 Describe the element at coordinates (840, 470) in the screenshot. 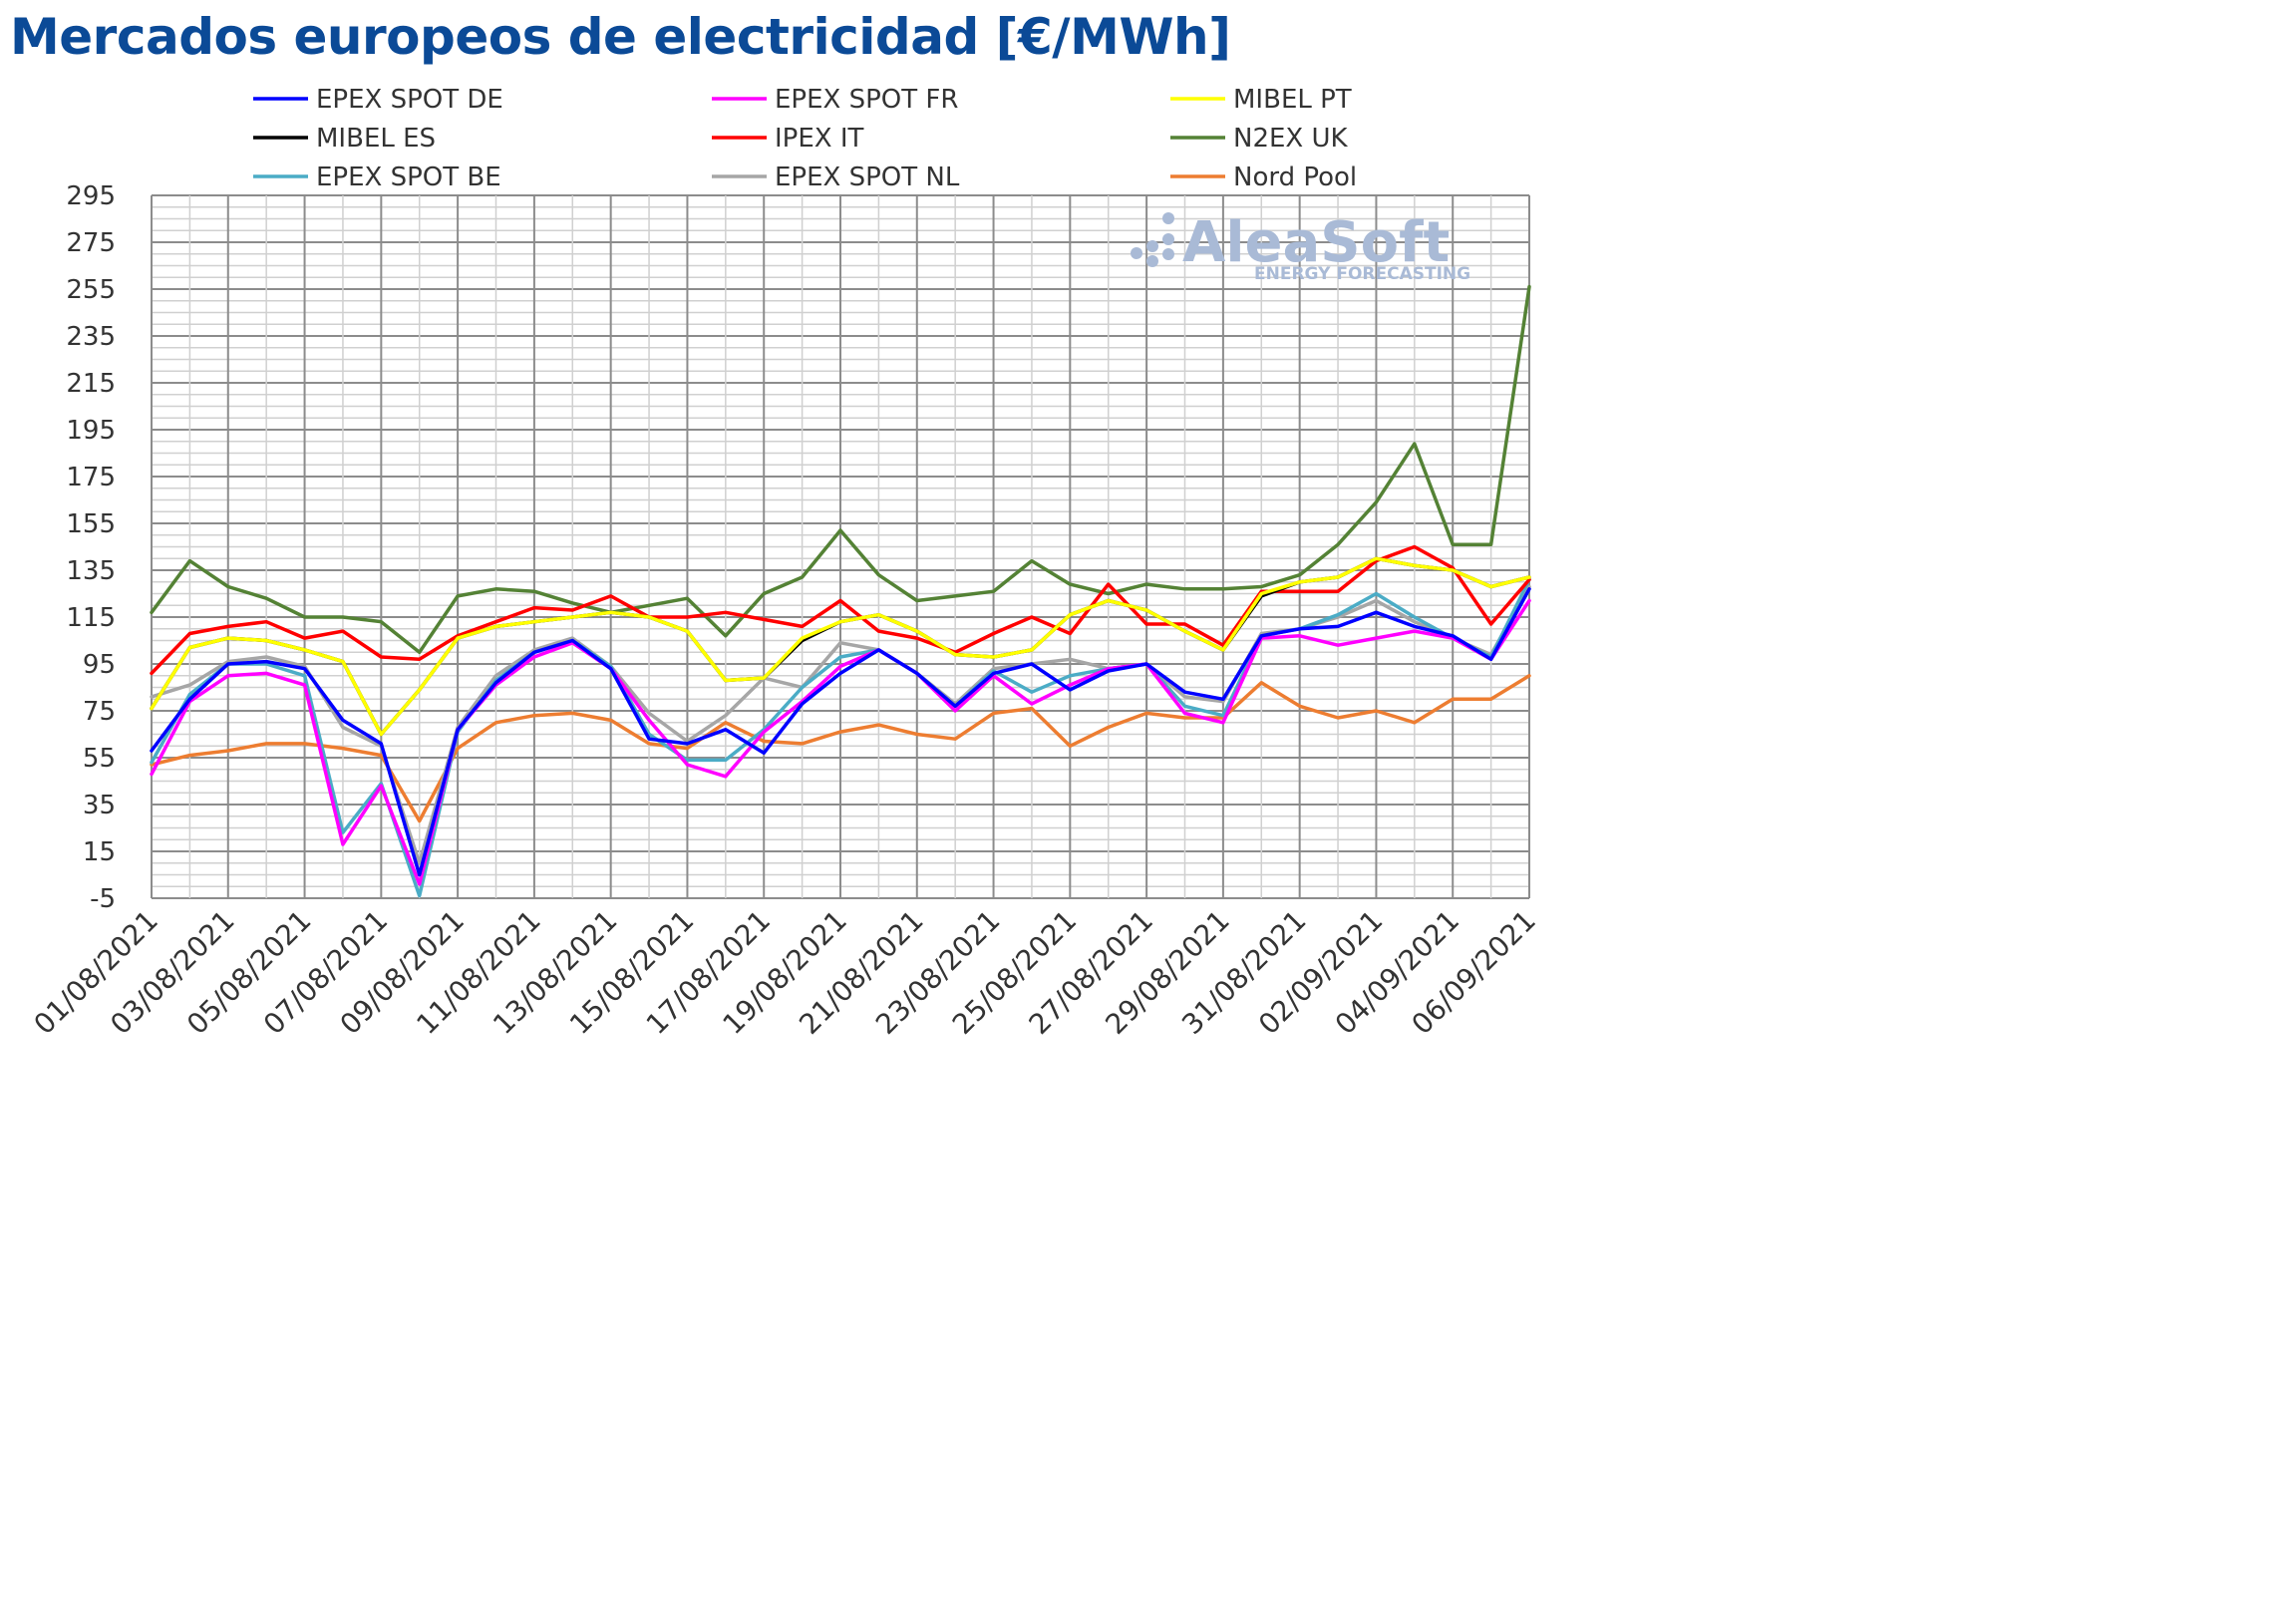

I see `series-line-n2ex-uk` at that location.